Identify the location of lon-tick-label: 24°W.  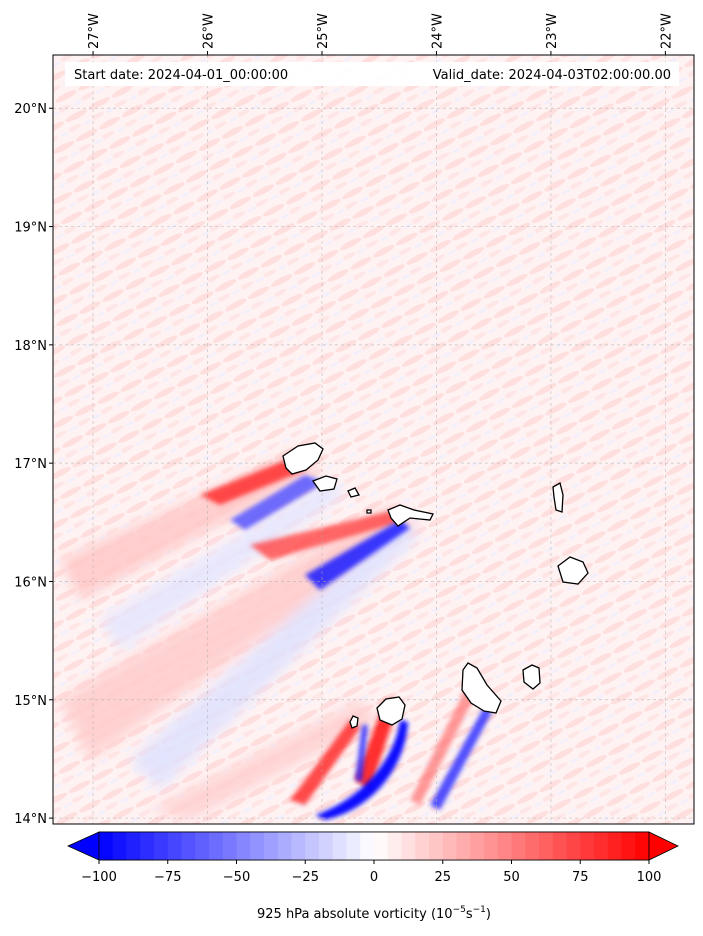
(437, 31).